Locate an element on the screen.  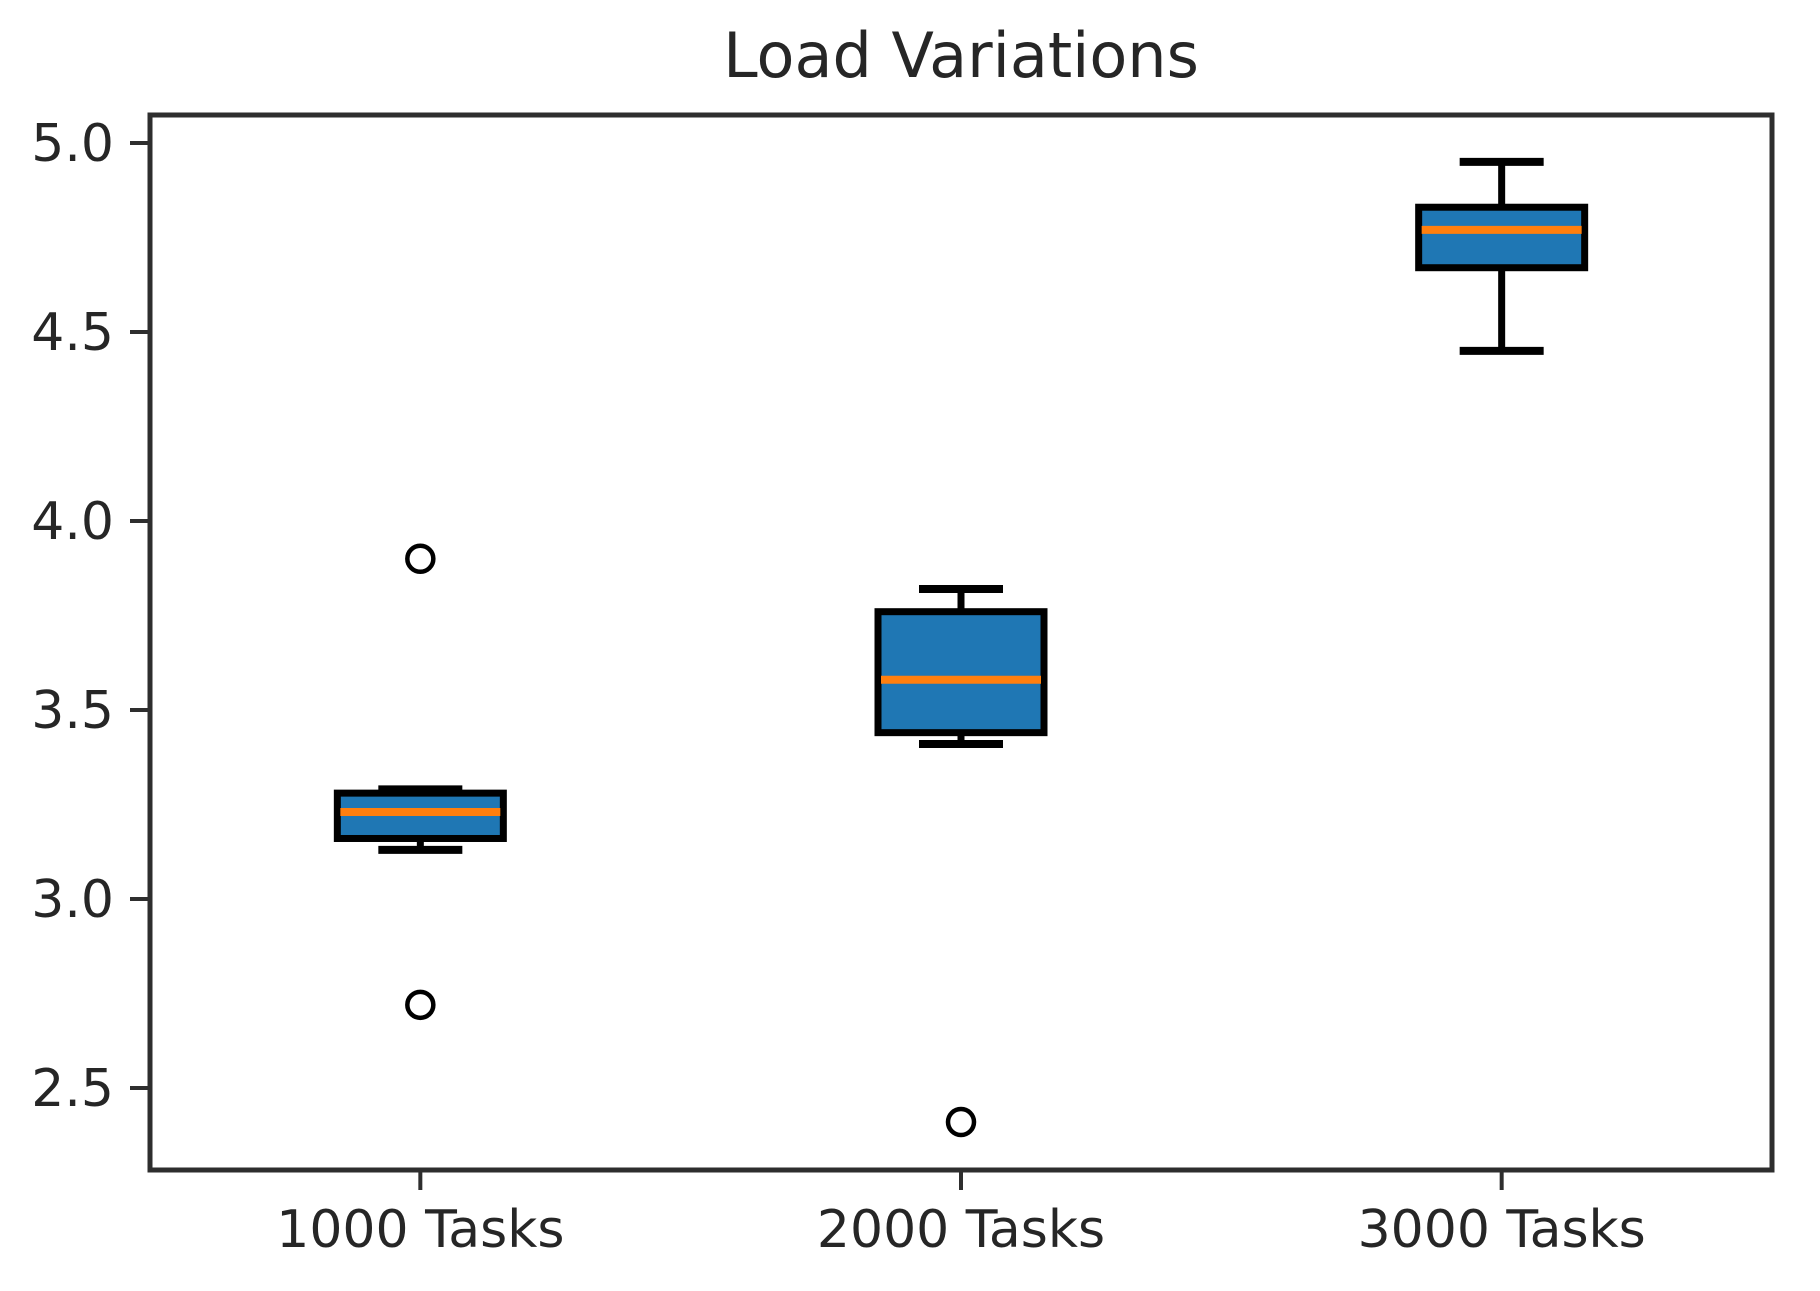
box-iqr-3000-tasks is located at coordinates (1502, 237).